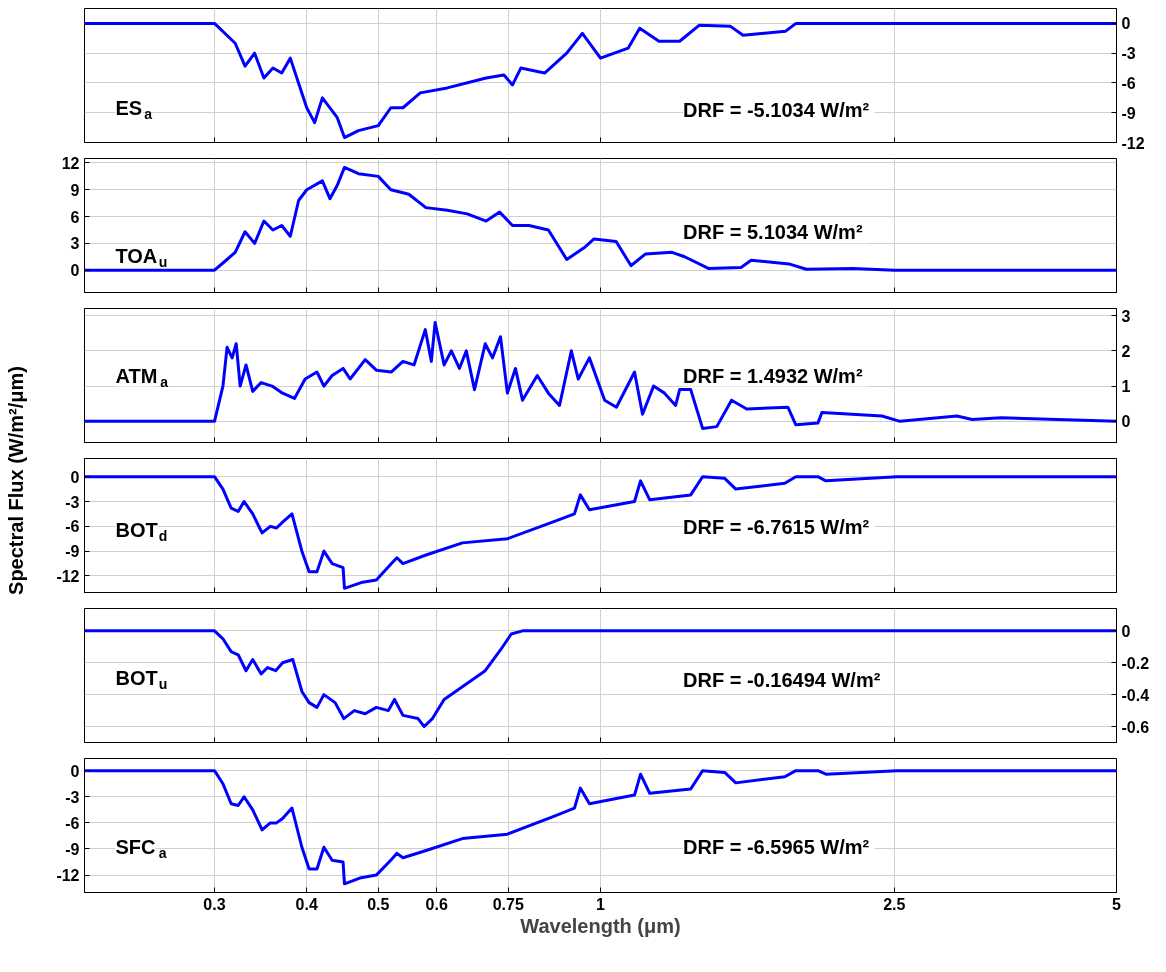 The height and width of the screenshot is (972, 1166). Describe the element at coordinates (776, 526) in the screenshot. I see `annotation: DRF = -6.7615 W/m²` at that location.